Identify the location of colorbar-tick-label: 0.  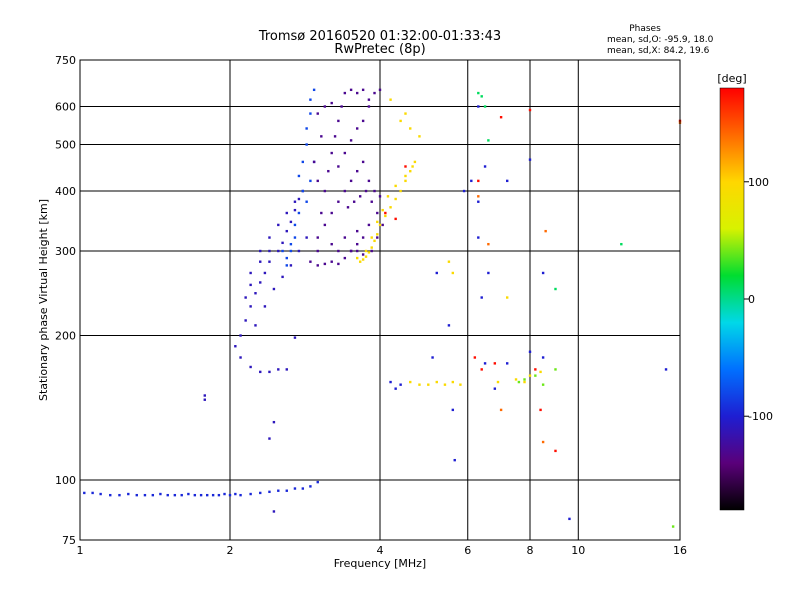
(751, 299).